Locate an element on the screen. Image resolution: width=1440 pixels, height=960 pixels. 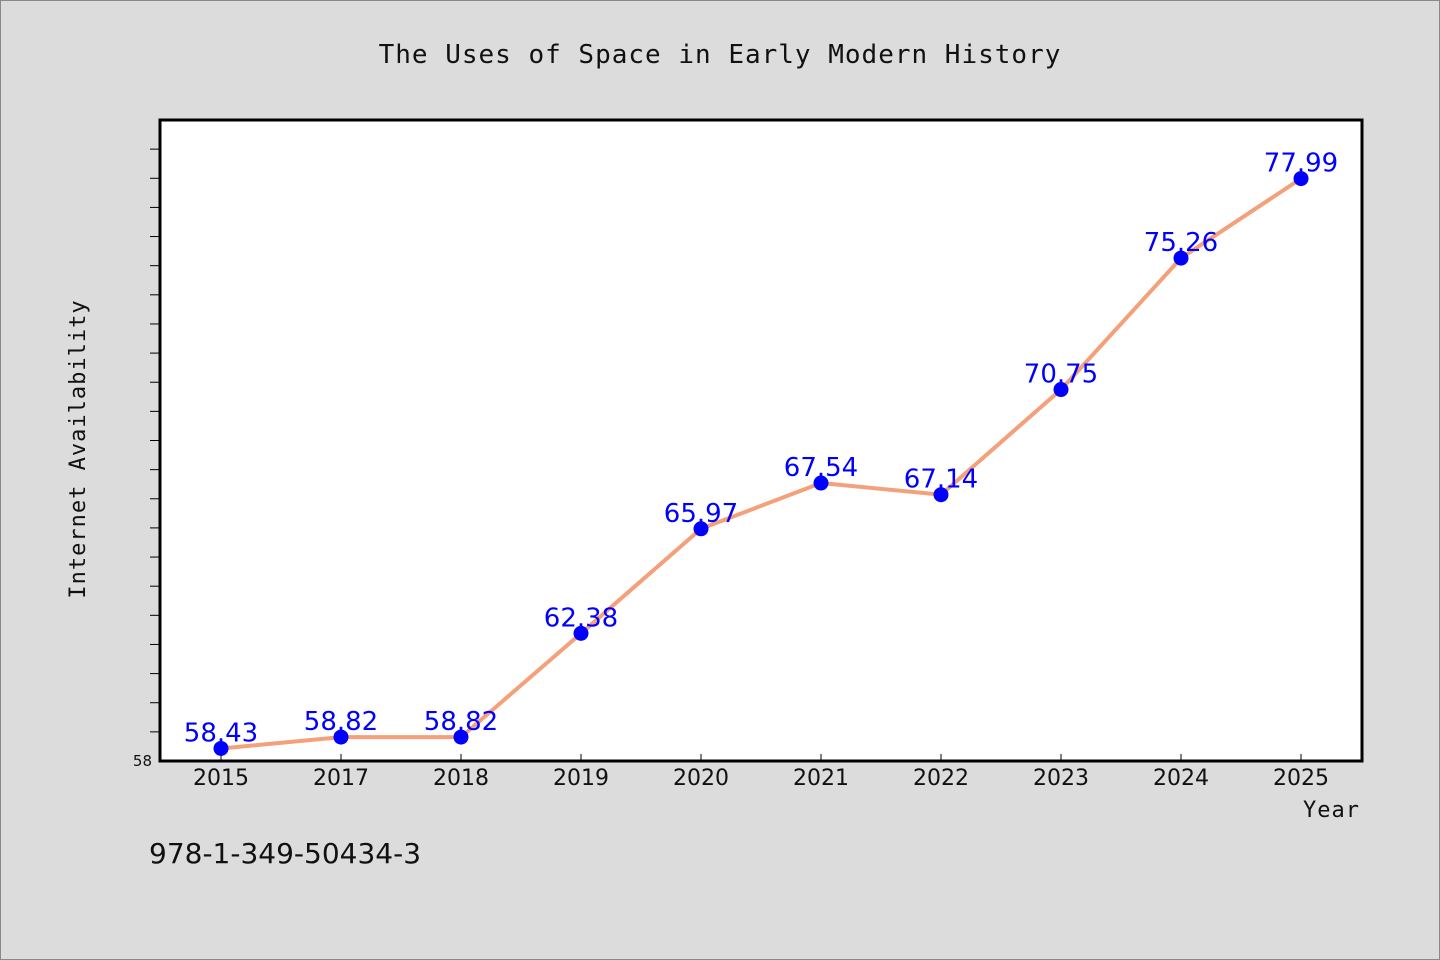
x-tick-label: 2021 is located at coordinates (821, 778).